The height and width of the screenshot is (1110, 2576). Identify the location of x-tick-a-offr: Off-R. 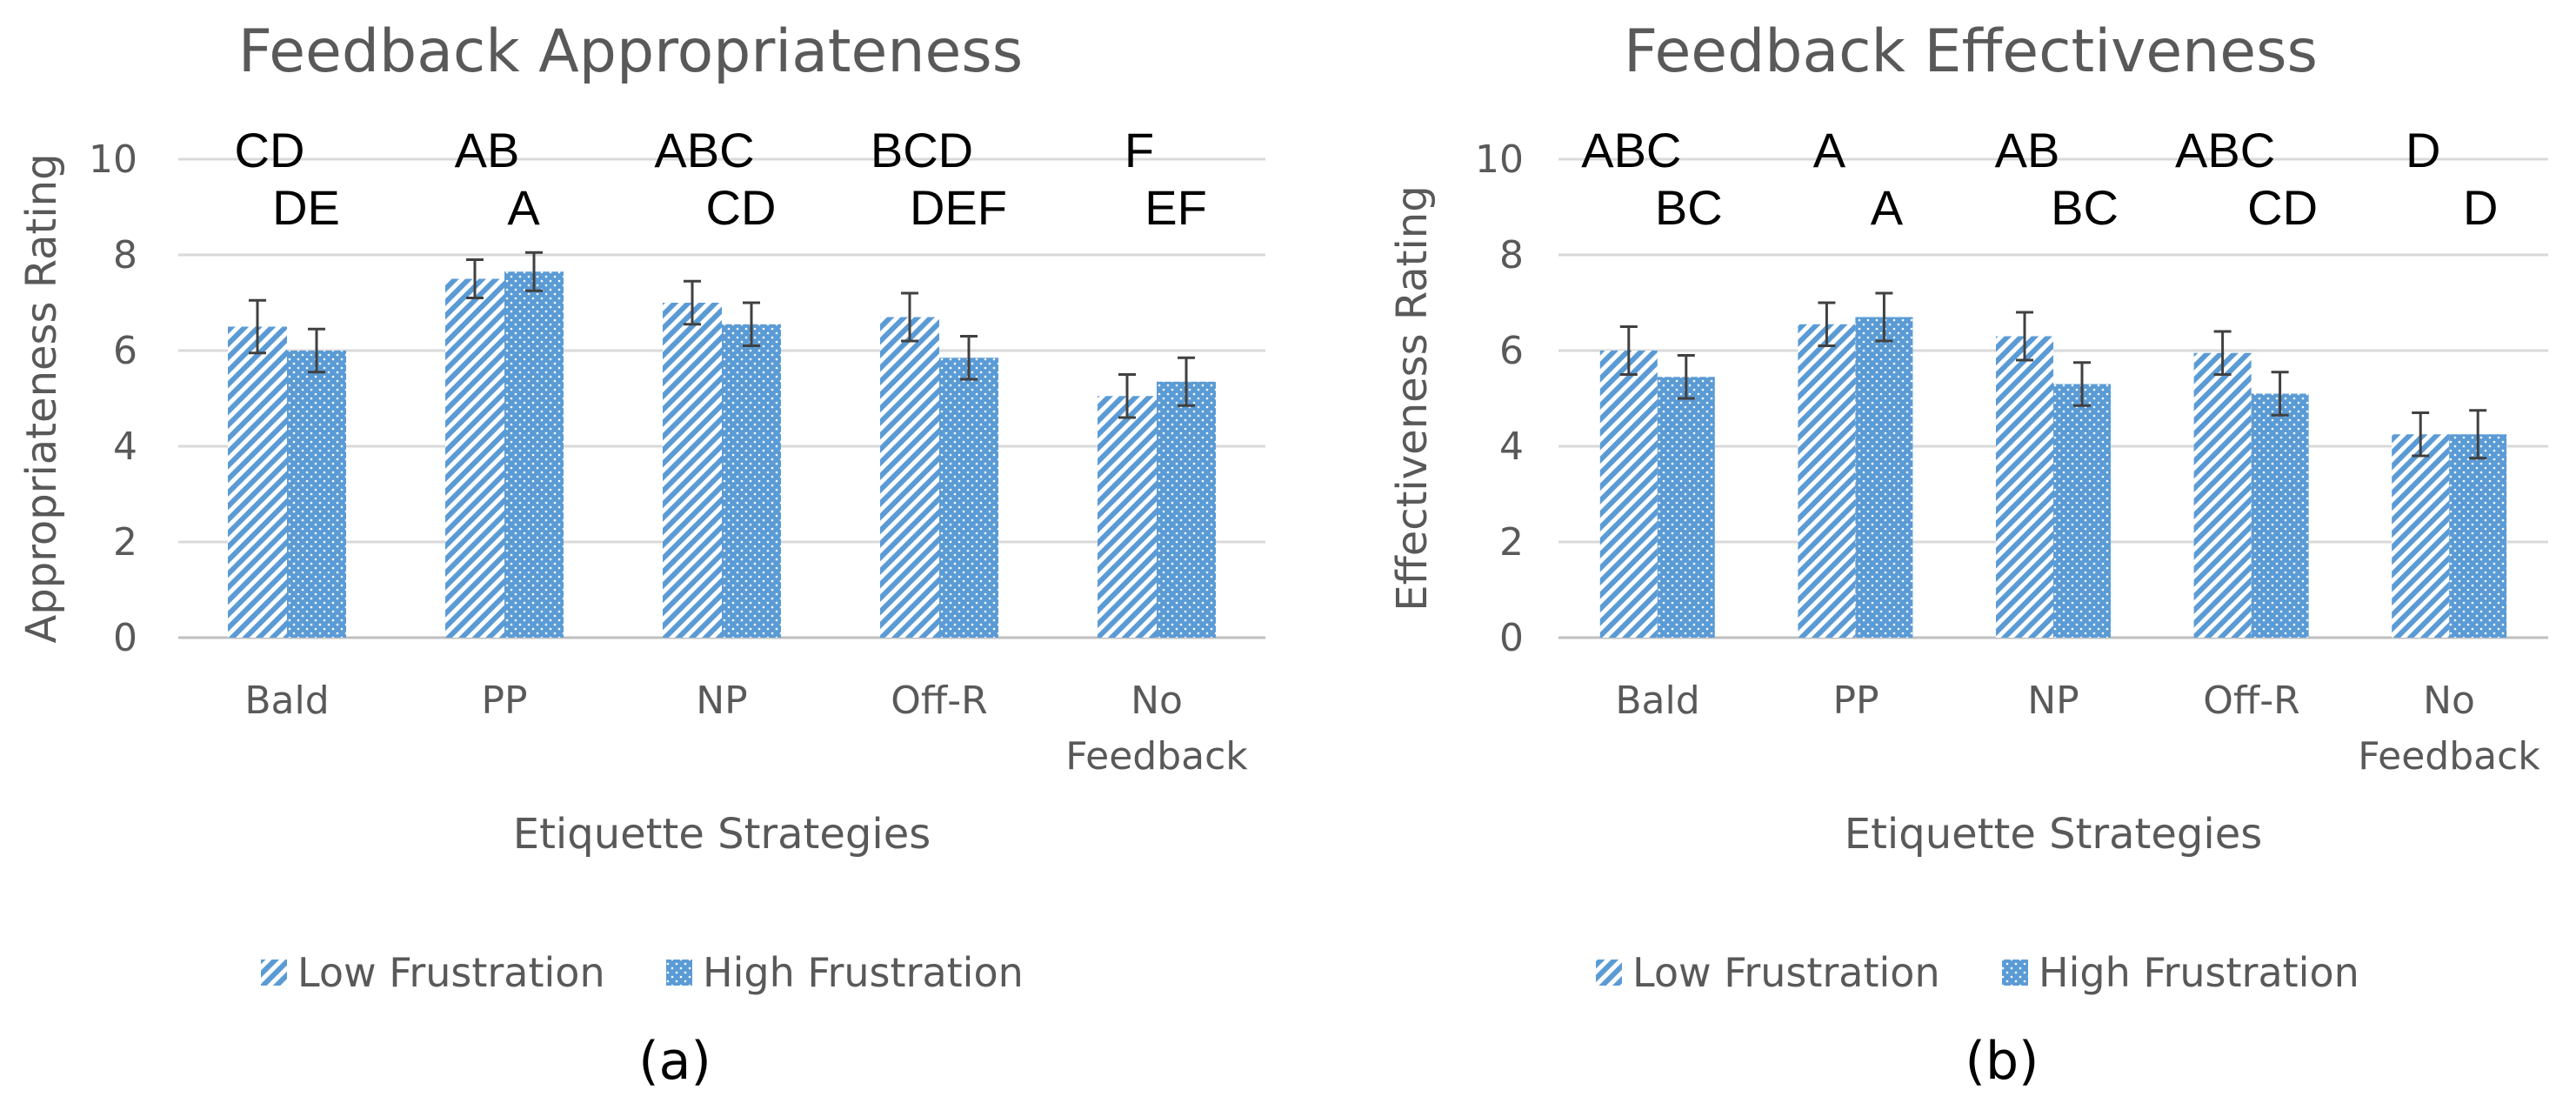
(939, 701).